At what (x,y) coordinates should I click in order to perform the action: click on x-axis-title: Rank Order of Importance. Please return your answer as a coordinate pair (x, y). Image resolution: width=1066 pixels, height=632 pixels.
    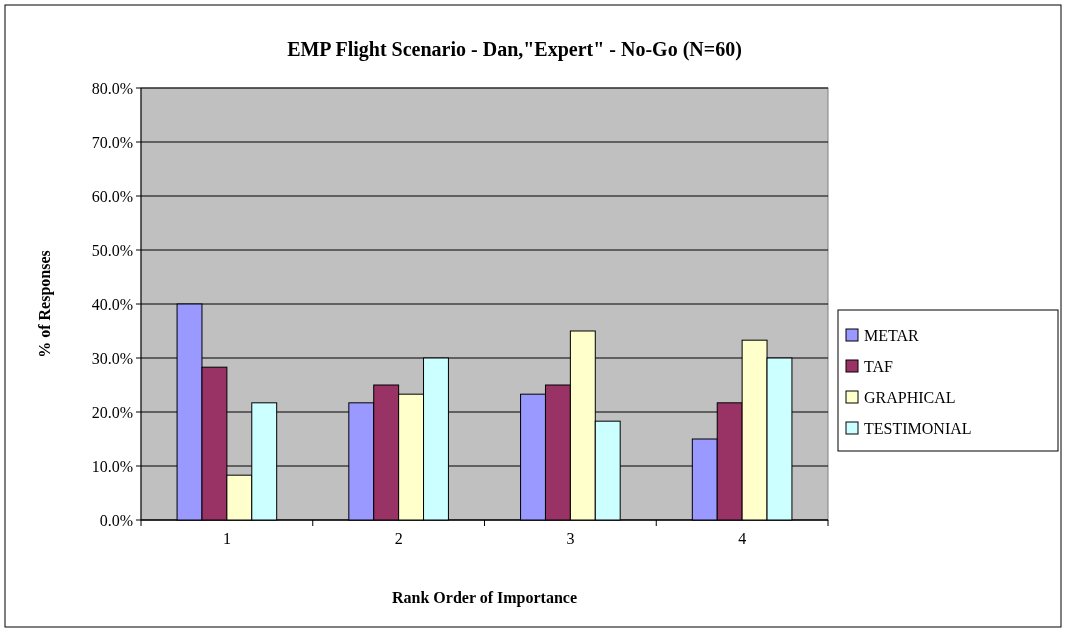
    Looking at the image, I should click on (484, 598).